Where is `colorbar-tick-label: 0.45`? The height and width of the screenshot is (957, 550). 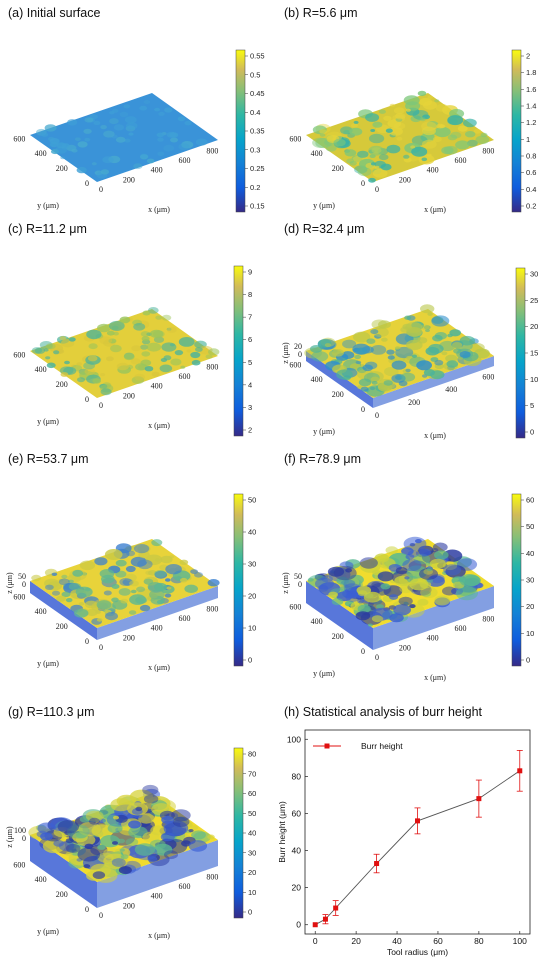 colorbar-tick-label: 0.45 is located at coordinates (257, 93).